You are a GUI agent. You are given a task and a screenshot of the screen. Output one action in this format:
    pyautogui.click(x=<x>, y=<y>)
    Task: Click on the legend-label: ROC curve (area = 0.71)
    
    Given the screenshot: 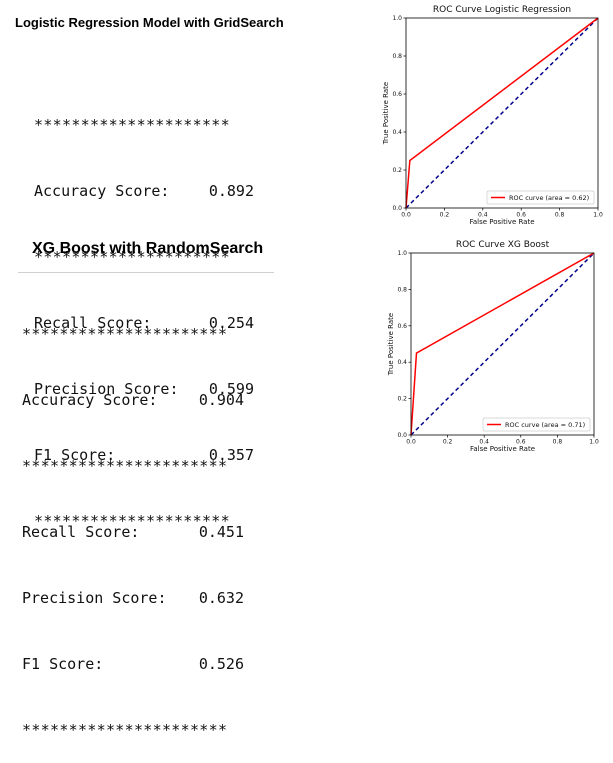 What is the action you would take?
    pyautogui.click(x=545, y=425)
    